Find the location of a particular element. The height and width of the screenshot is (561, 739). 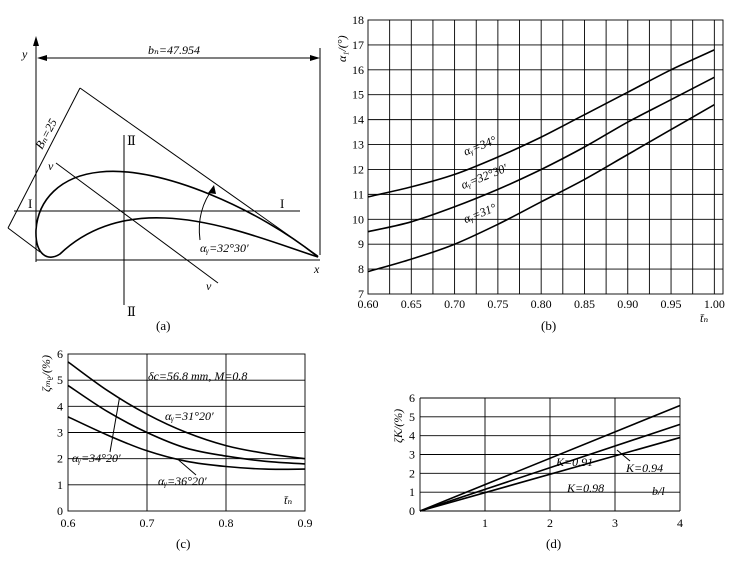

panel-c-xlabel: t̄ₙ is located at coordinates (288, 500).